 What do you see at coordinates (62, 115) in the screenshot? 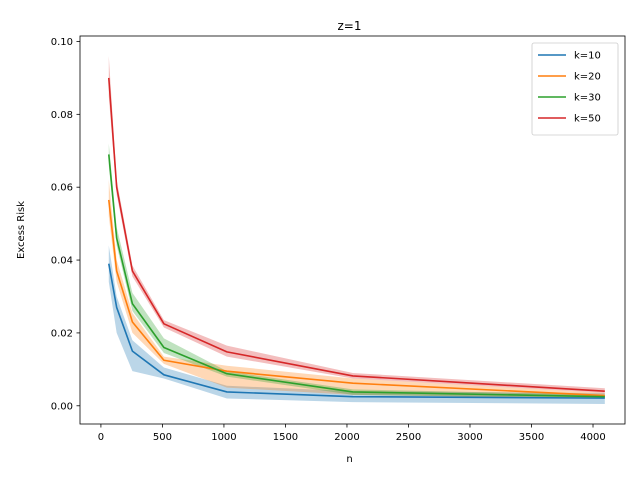
I see `y-tick-label: 0.08` at bounding box center [62, 115].